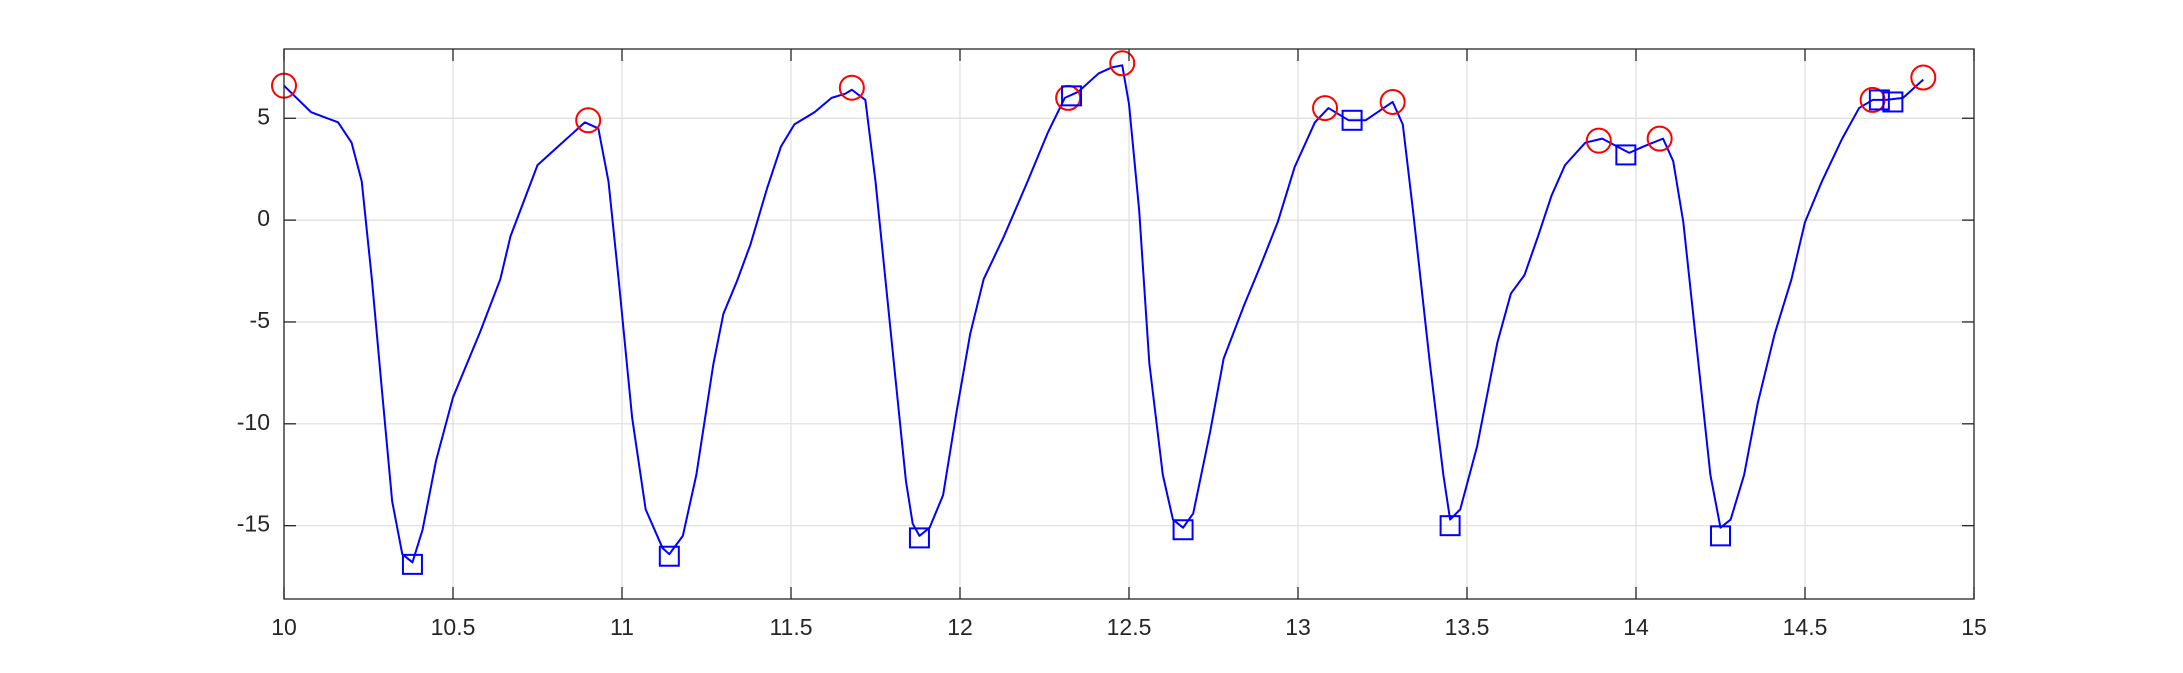 This screenshot has width=2183, height=673. What do you see at coordinates (263, 116) in the screenshot?
I see `y-tick-label: 5` at bounding box center [263, 116].